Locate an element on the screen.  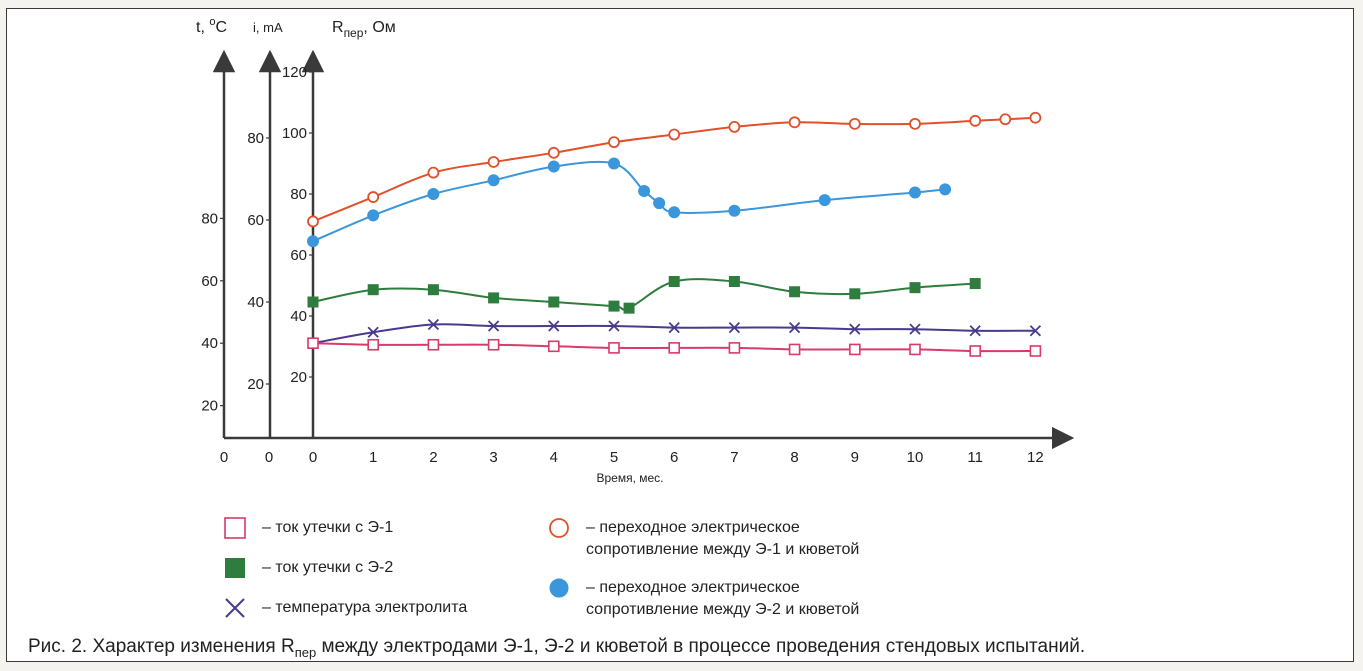
resistance-axis-title: Rпер, Ом is located at coordinates (364, 29).